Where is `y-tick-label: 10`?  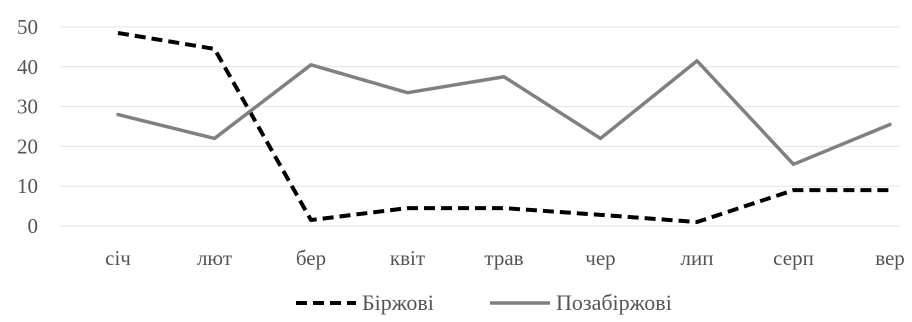 y-tick-label: 10 is located at coordinates (27, 186).